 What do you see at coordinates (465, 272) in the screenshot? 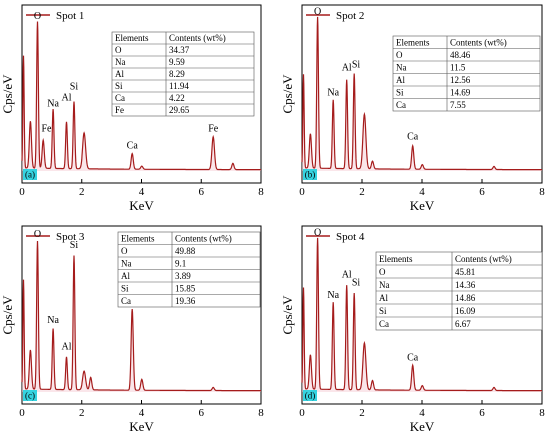
I see `table-cell: 45.81` at bounding box center [465, 272].